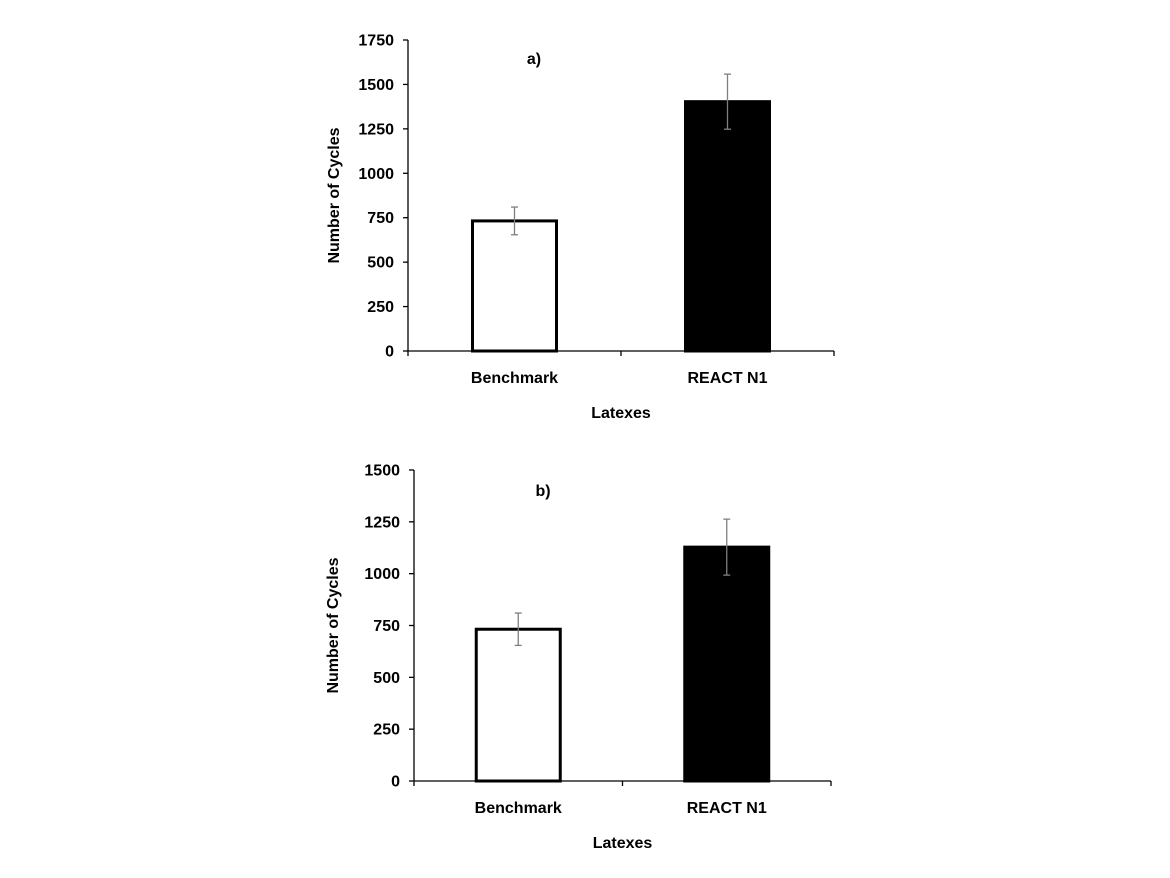 This screenshot has width=1170, height=878. I want to click on panel-label: b), so click(542, 491).